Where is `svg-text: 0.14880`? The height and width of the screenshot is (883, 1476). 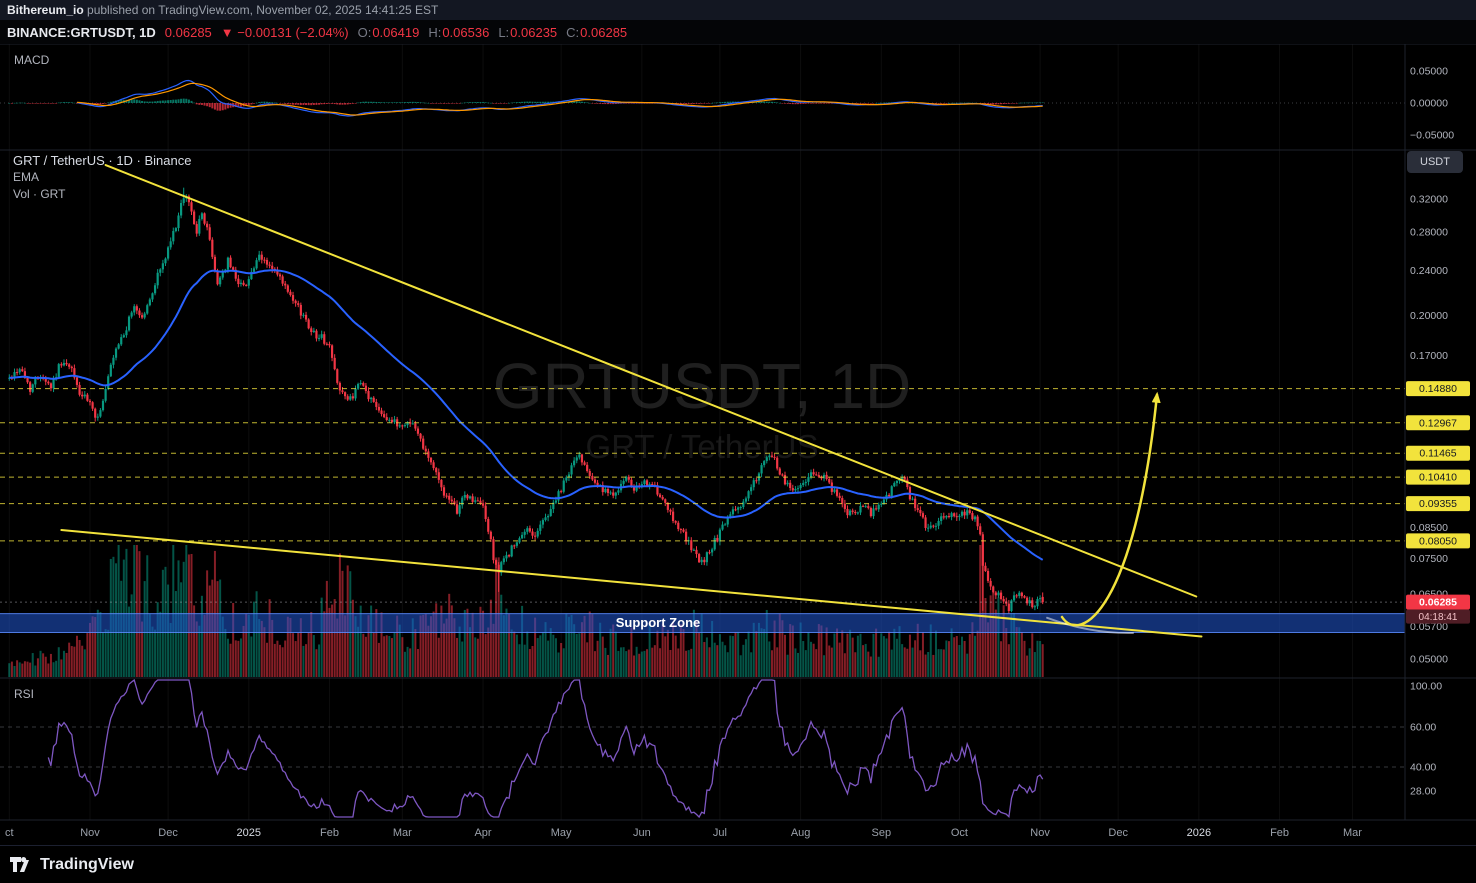
svg-text: 0.14880 is located at coordinates (1438, 389).